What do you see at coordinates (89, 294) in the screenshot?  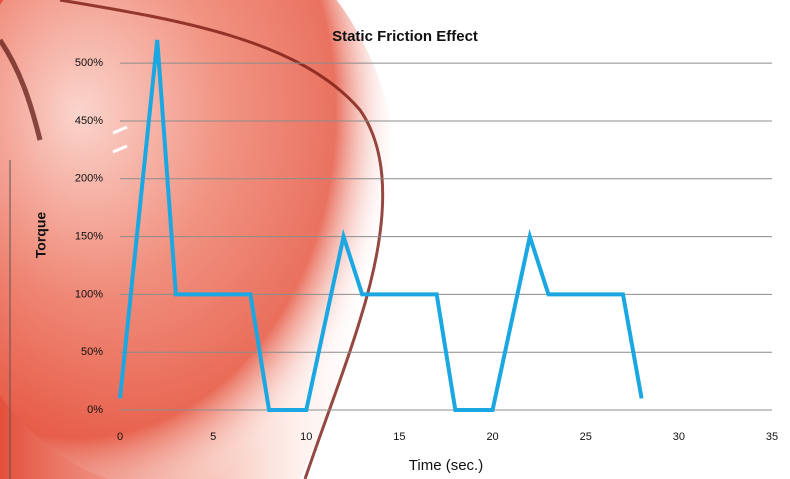 I see `y-tick-label: 100%` at bounding box center [89, 294].